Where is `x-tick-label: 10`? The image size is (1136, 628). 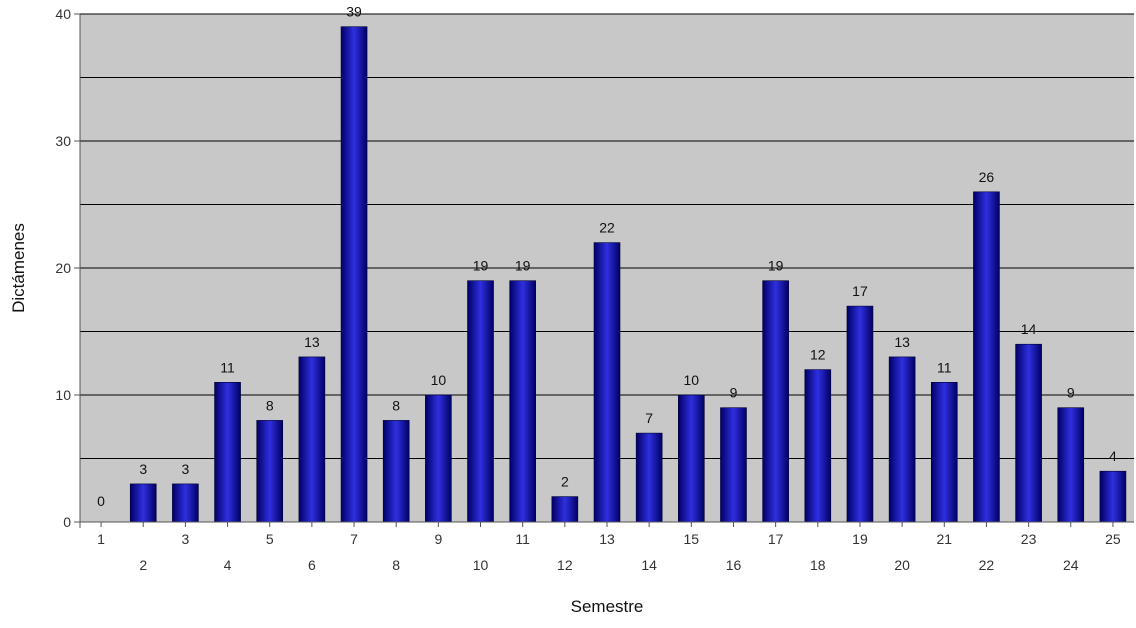 x-tick-label: 10 is located at coordinates (481, 565).